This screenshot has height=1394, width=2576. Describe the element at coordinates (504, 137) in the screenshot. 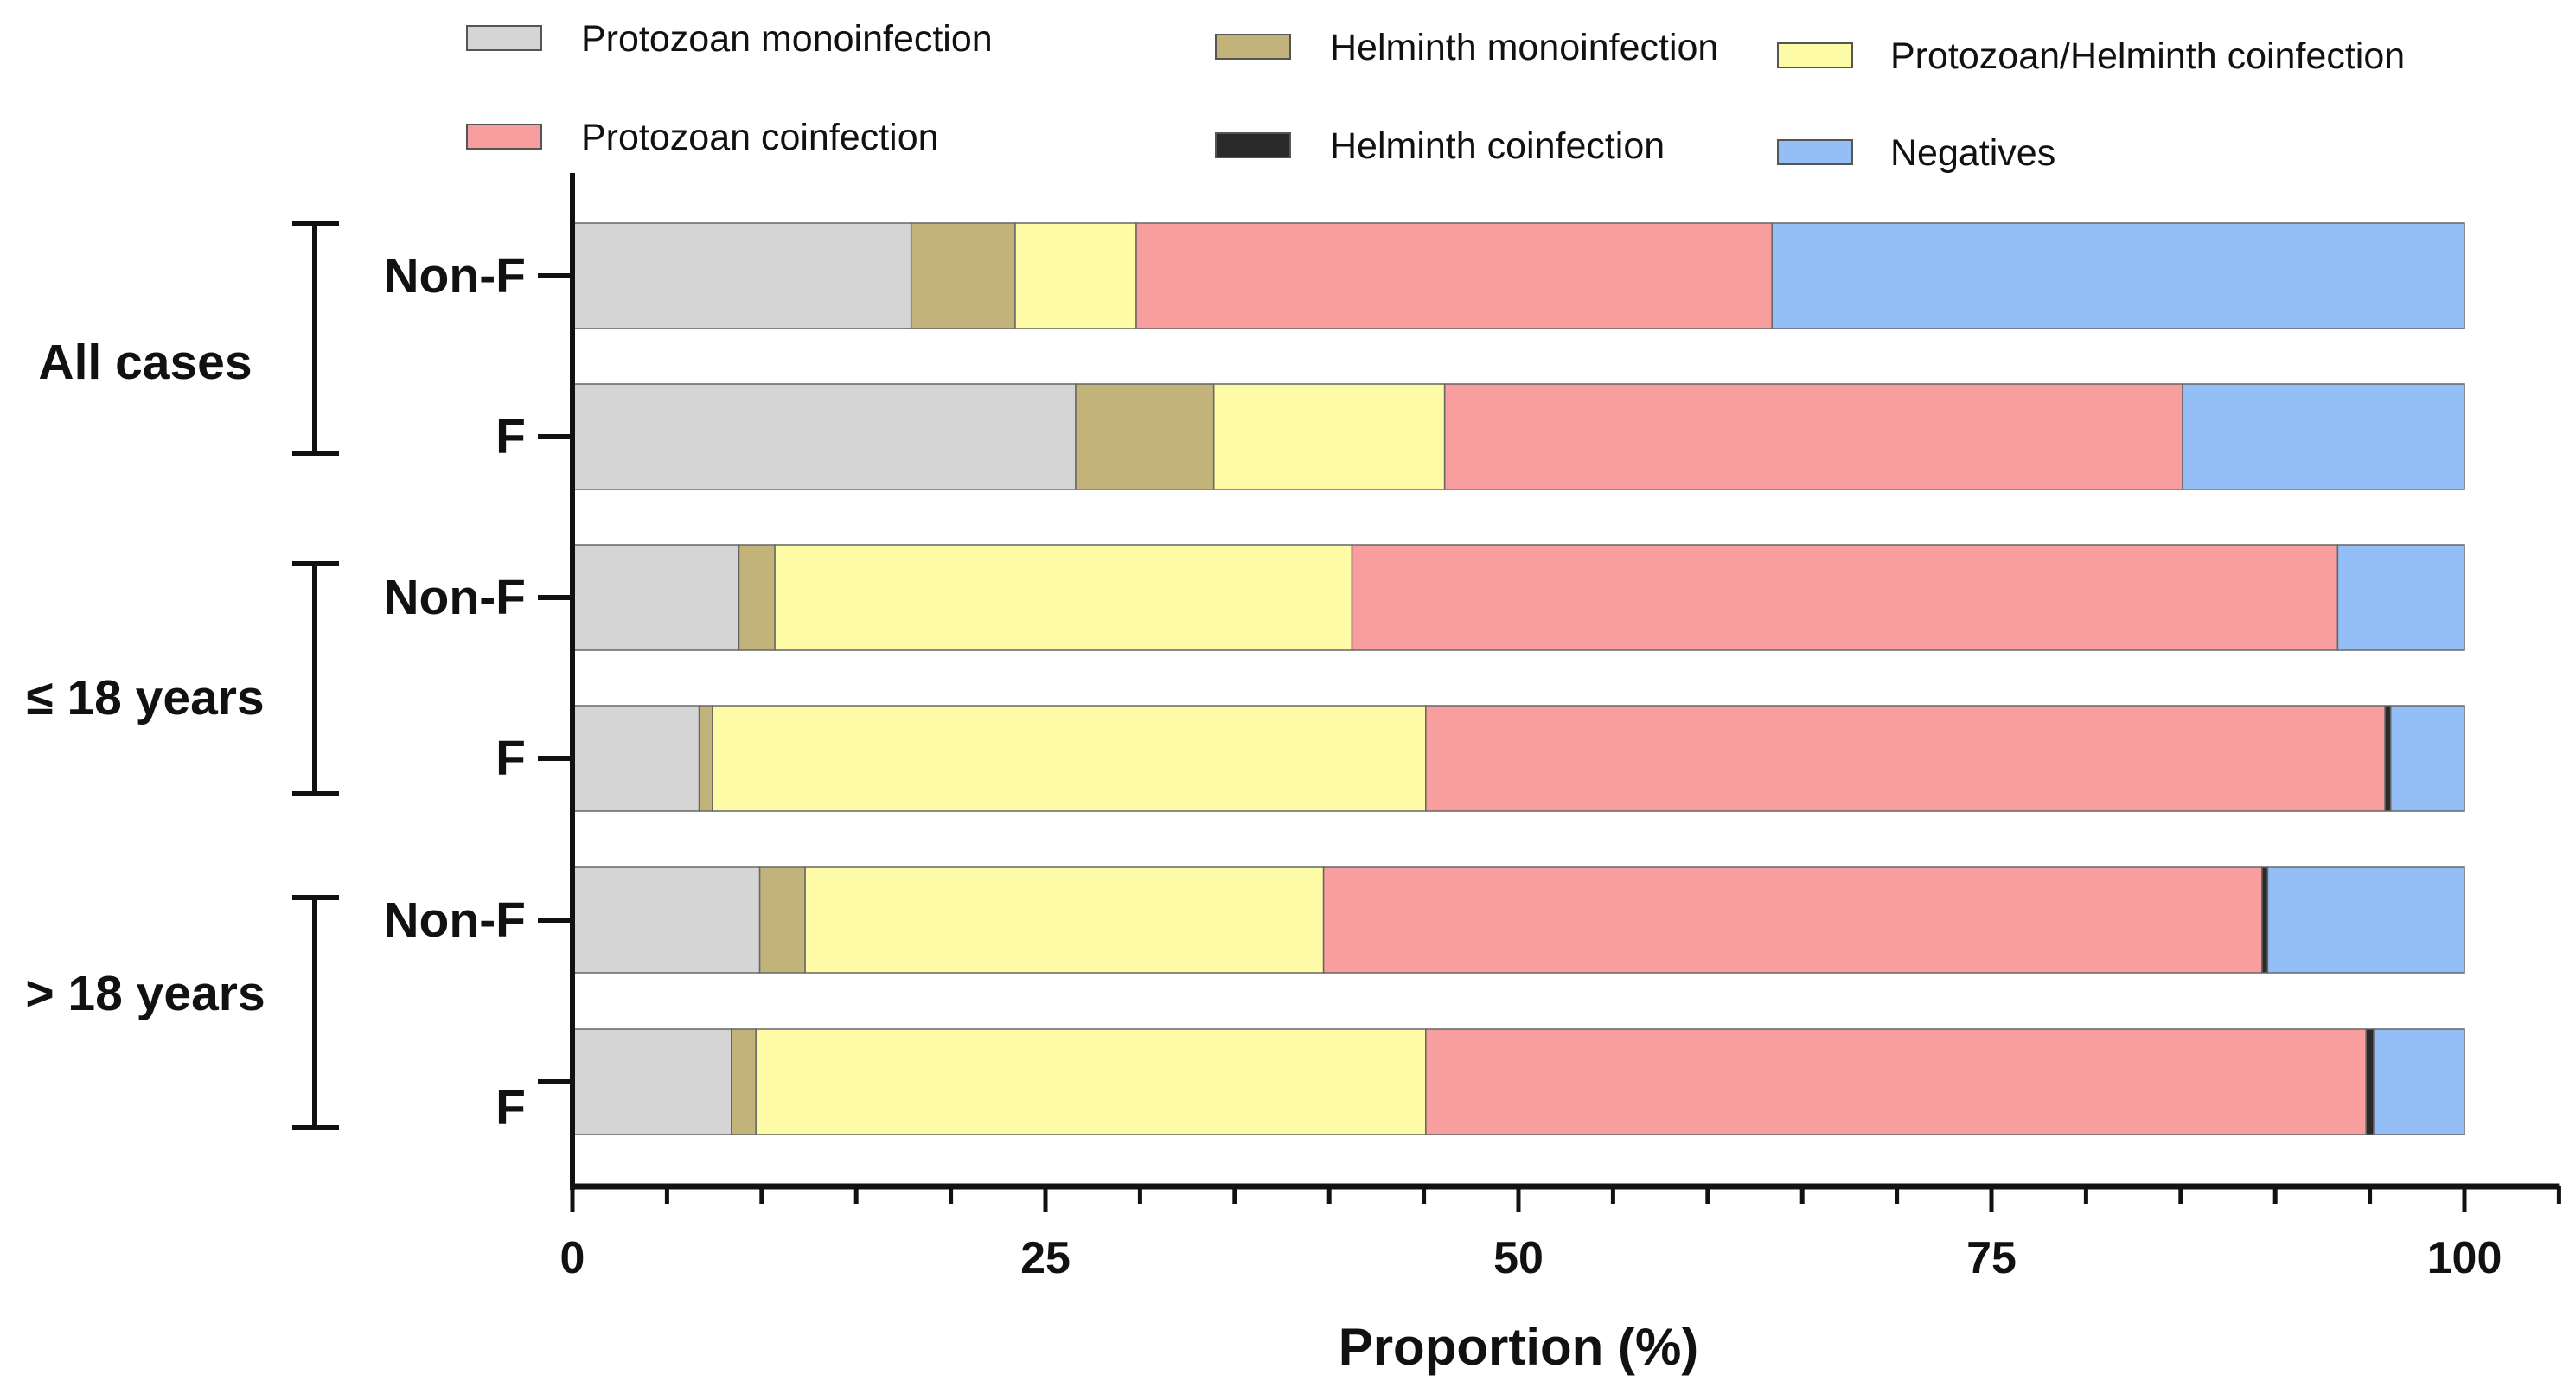

I see `legend-swatch-protozoan-coinfection` at that location.